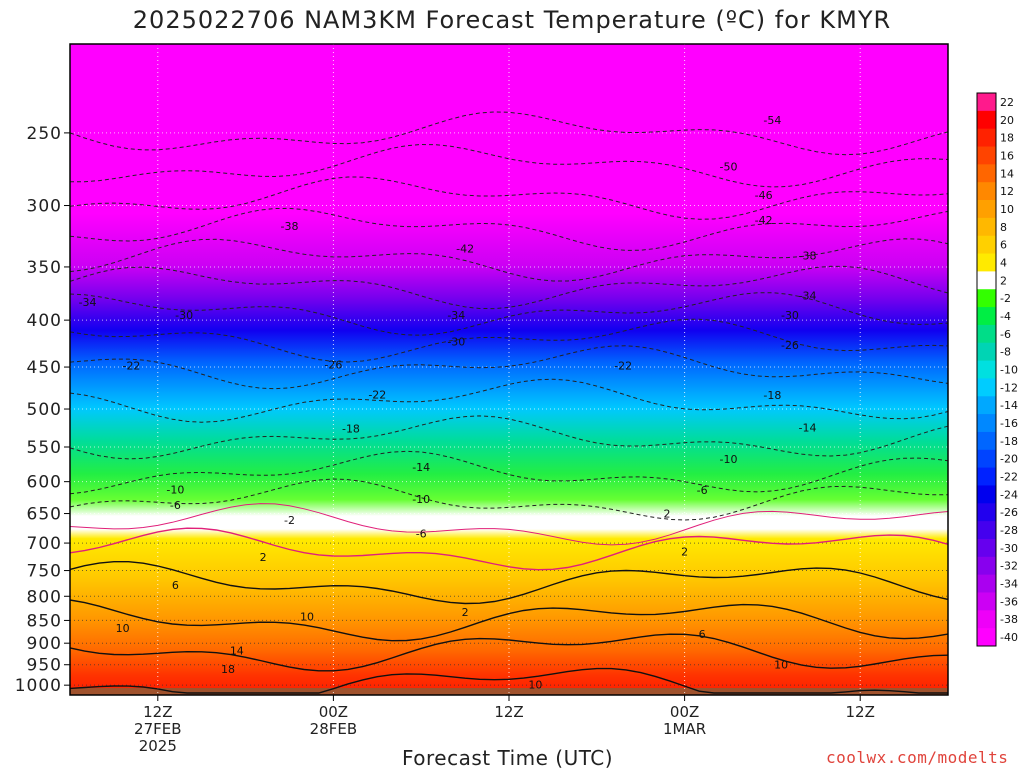 The width and height of the screenshot is (1024, 770). I want to click on contour-label: -26, so click(333, 364).